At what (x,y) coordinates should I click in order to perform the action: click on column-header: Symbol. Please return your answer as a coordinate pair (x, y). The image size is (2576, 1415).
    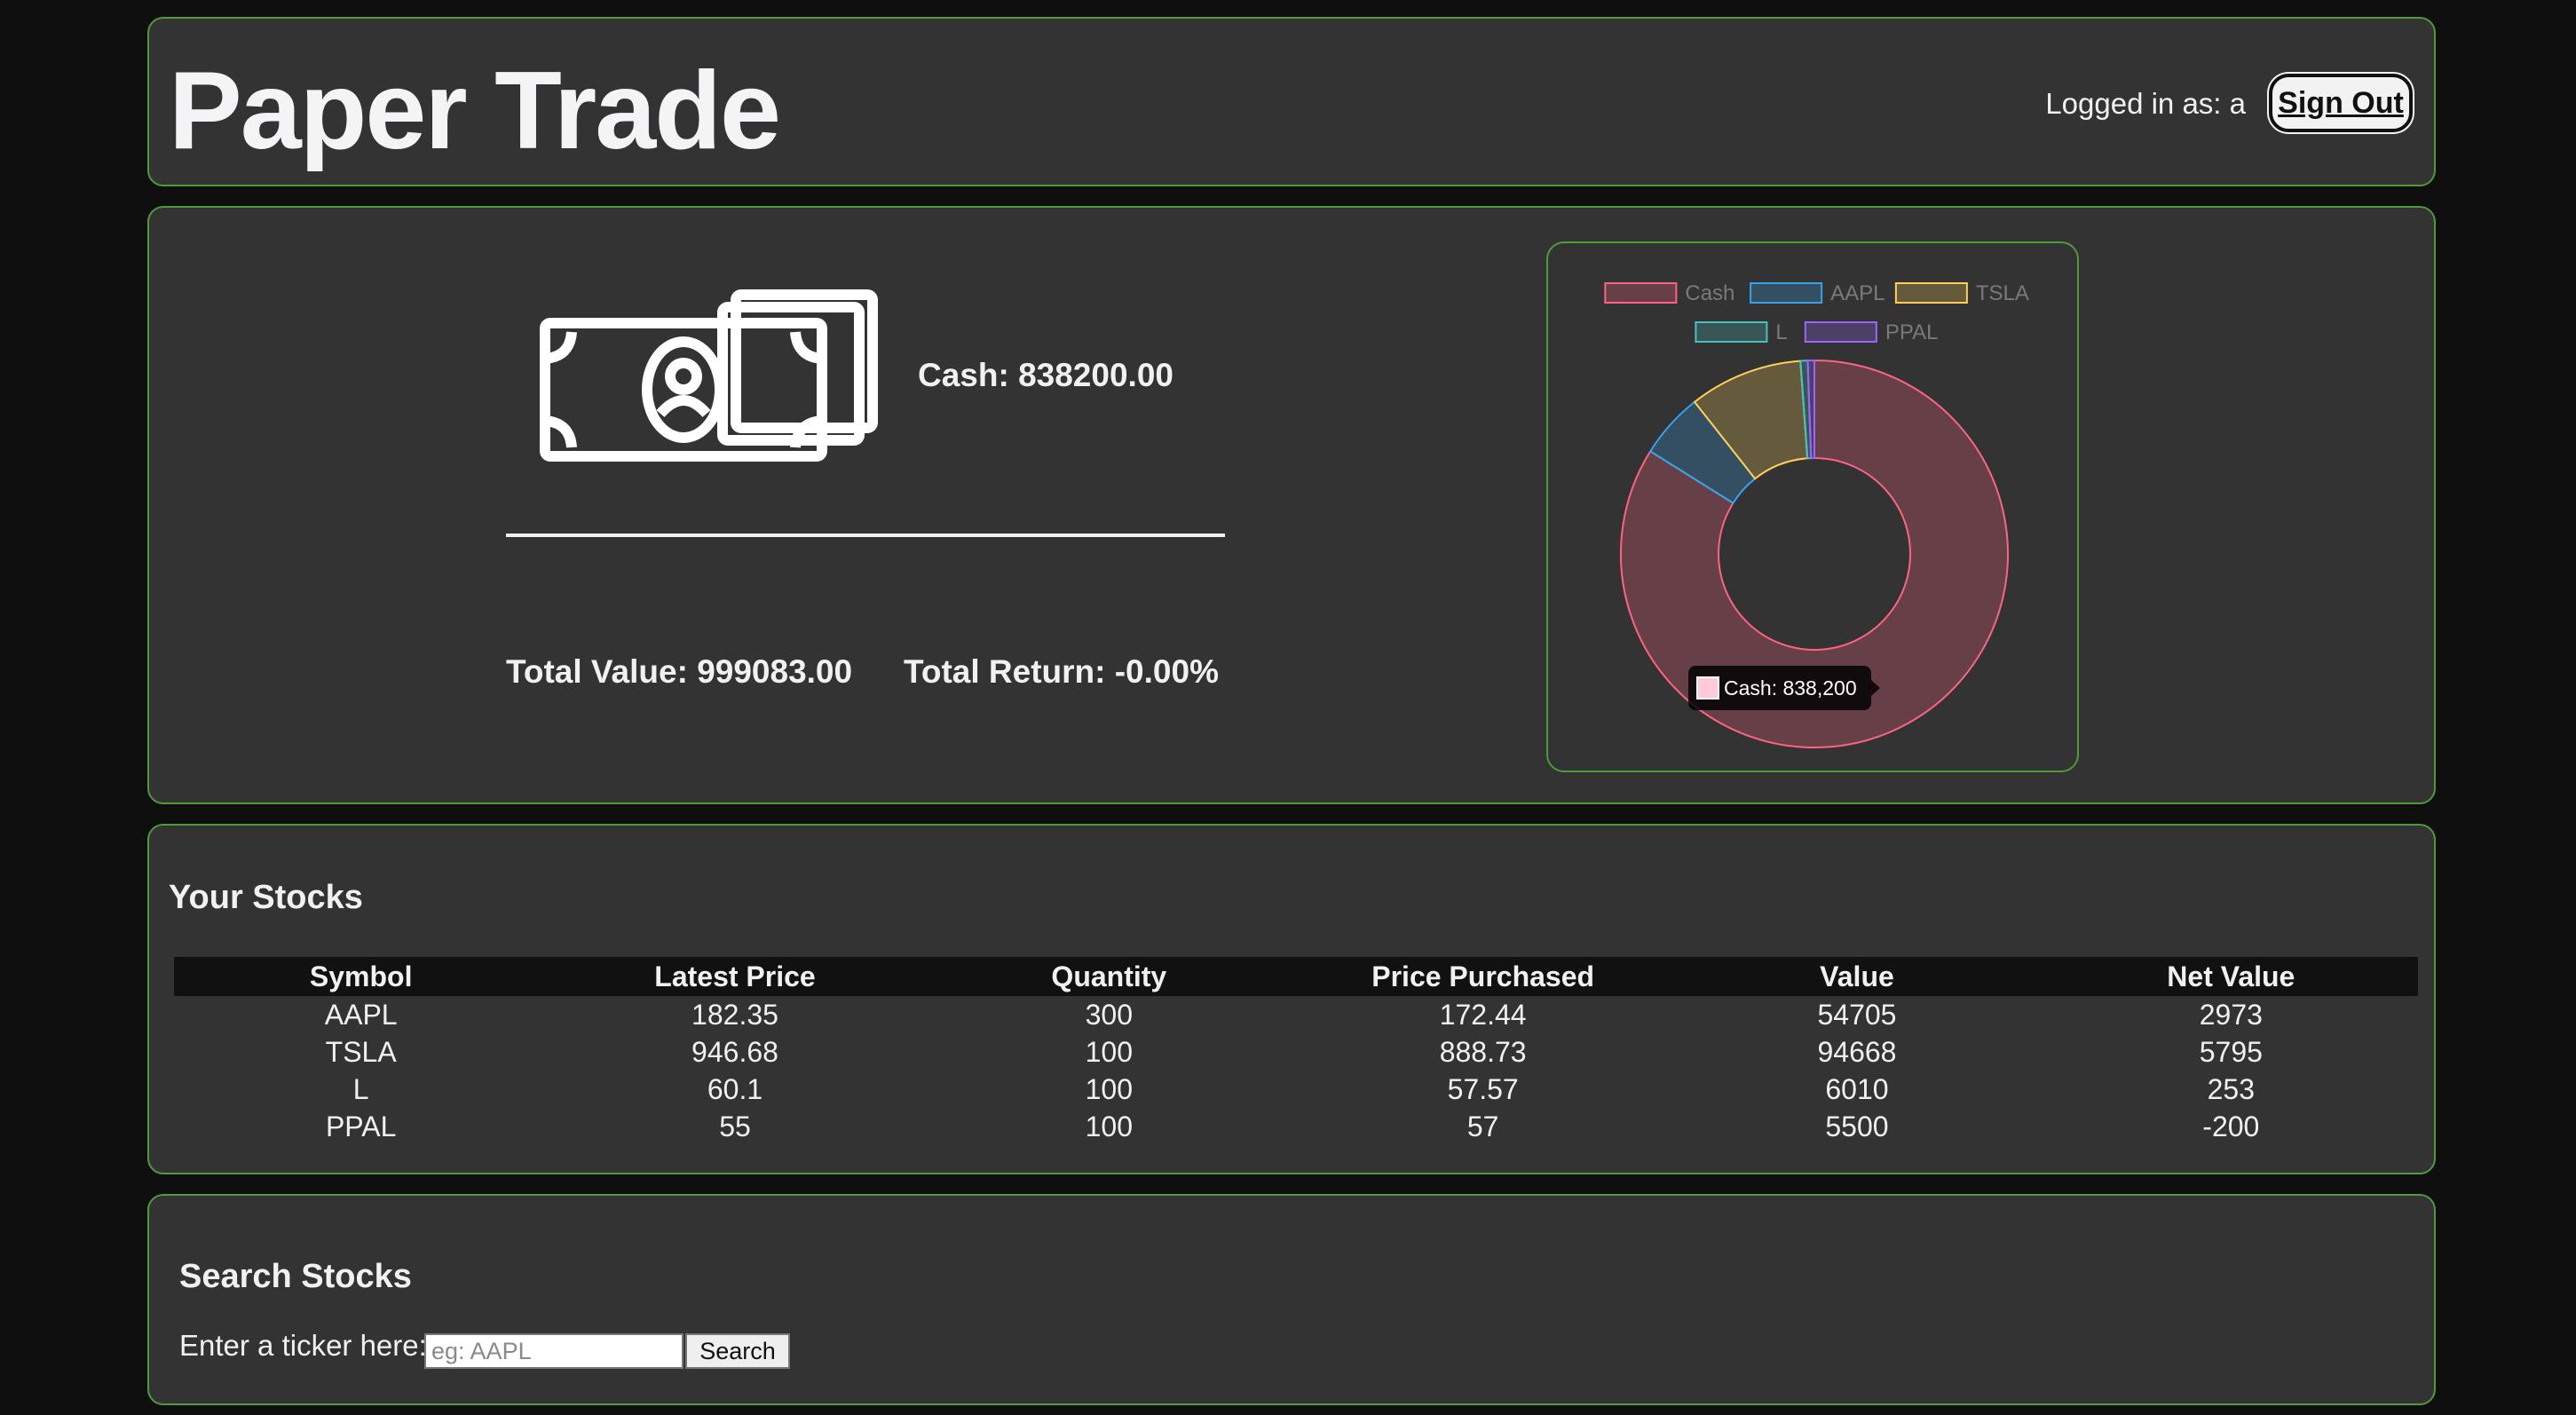
    Looking at the image, I should click on (361, 977).